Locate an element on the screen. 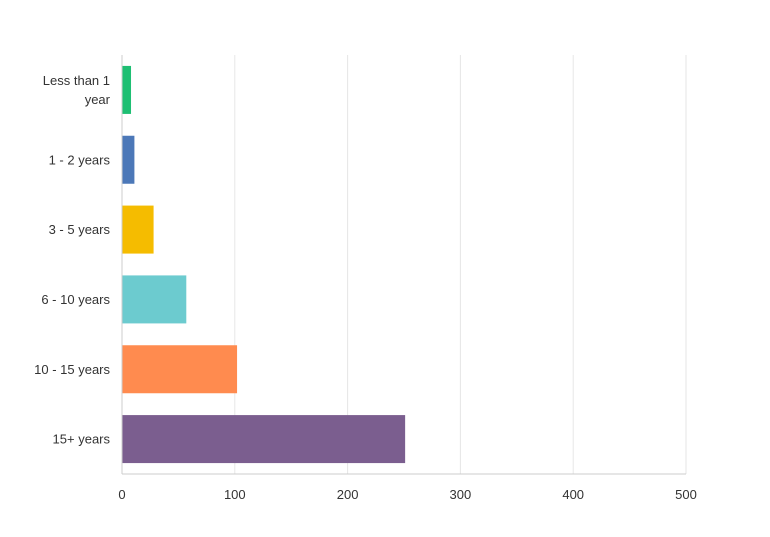 This screenshot has width=770, height=537. category-label-10-15-years: 10 - 15 years is located at coordinates (72, 369).